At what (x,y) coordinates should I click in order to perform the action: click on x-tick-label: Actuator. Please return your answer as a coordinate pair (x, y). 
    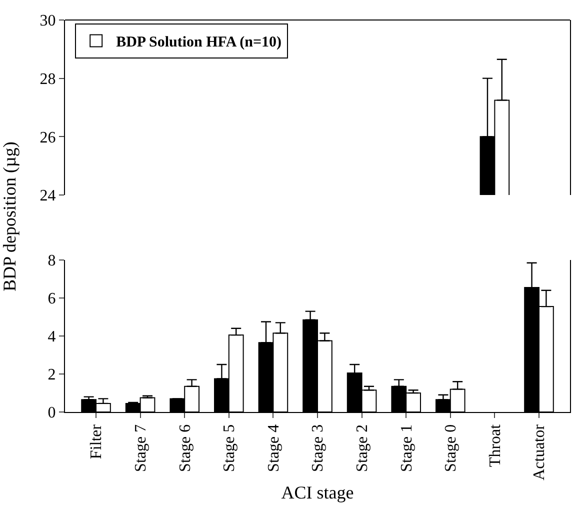
    Looking at the image, I should click on (539, 452).